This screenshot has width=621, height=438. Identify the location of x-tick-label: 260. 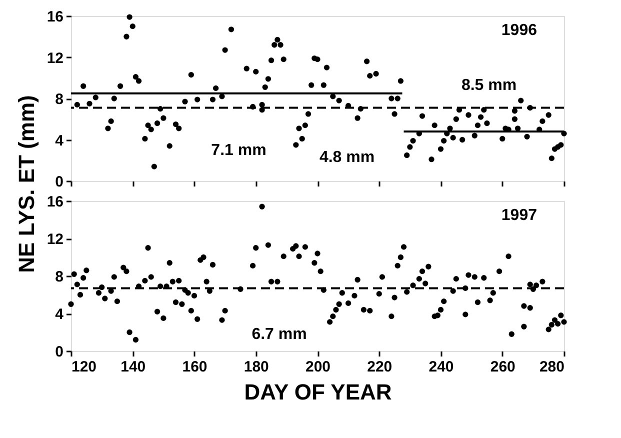
(503, 367).